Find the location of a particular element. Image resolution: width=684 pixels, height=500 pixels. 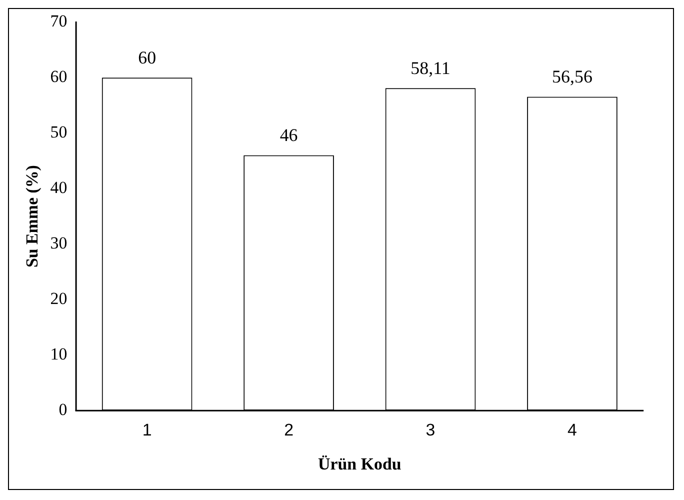

data-label: 60 is located at coordinates (147, 57).